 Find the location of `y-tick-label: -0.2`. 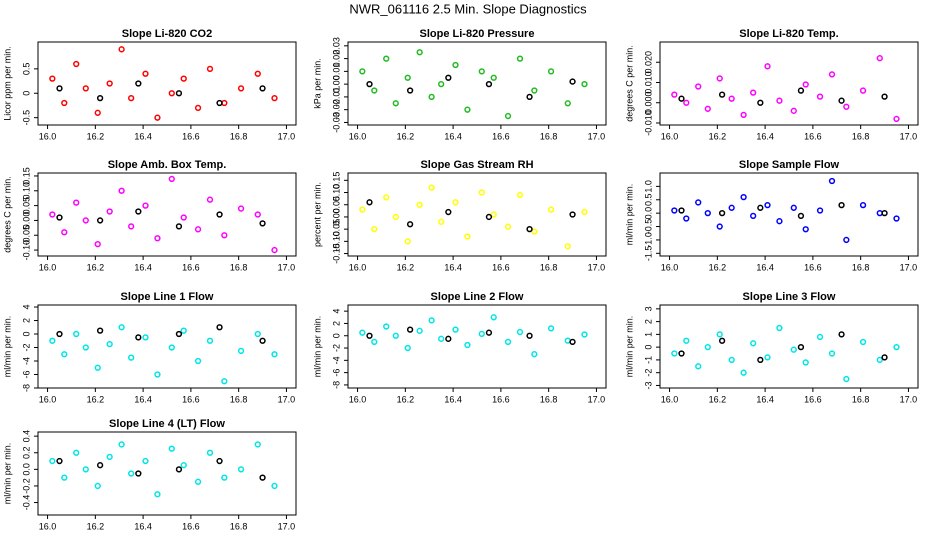

y-tick-label: -0.2 is located at coordinates (26, 486).